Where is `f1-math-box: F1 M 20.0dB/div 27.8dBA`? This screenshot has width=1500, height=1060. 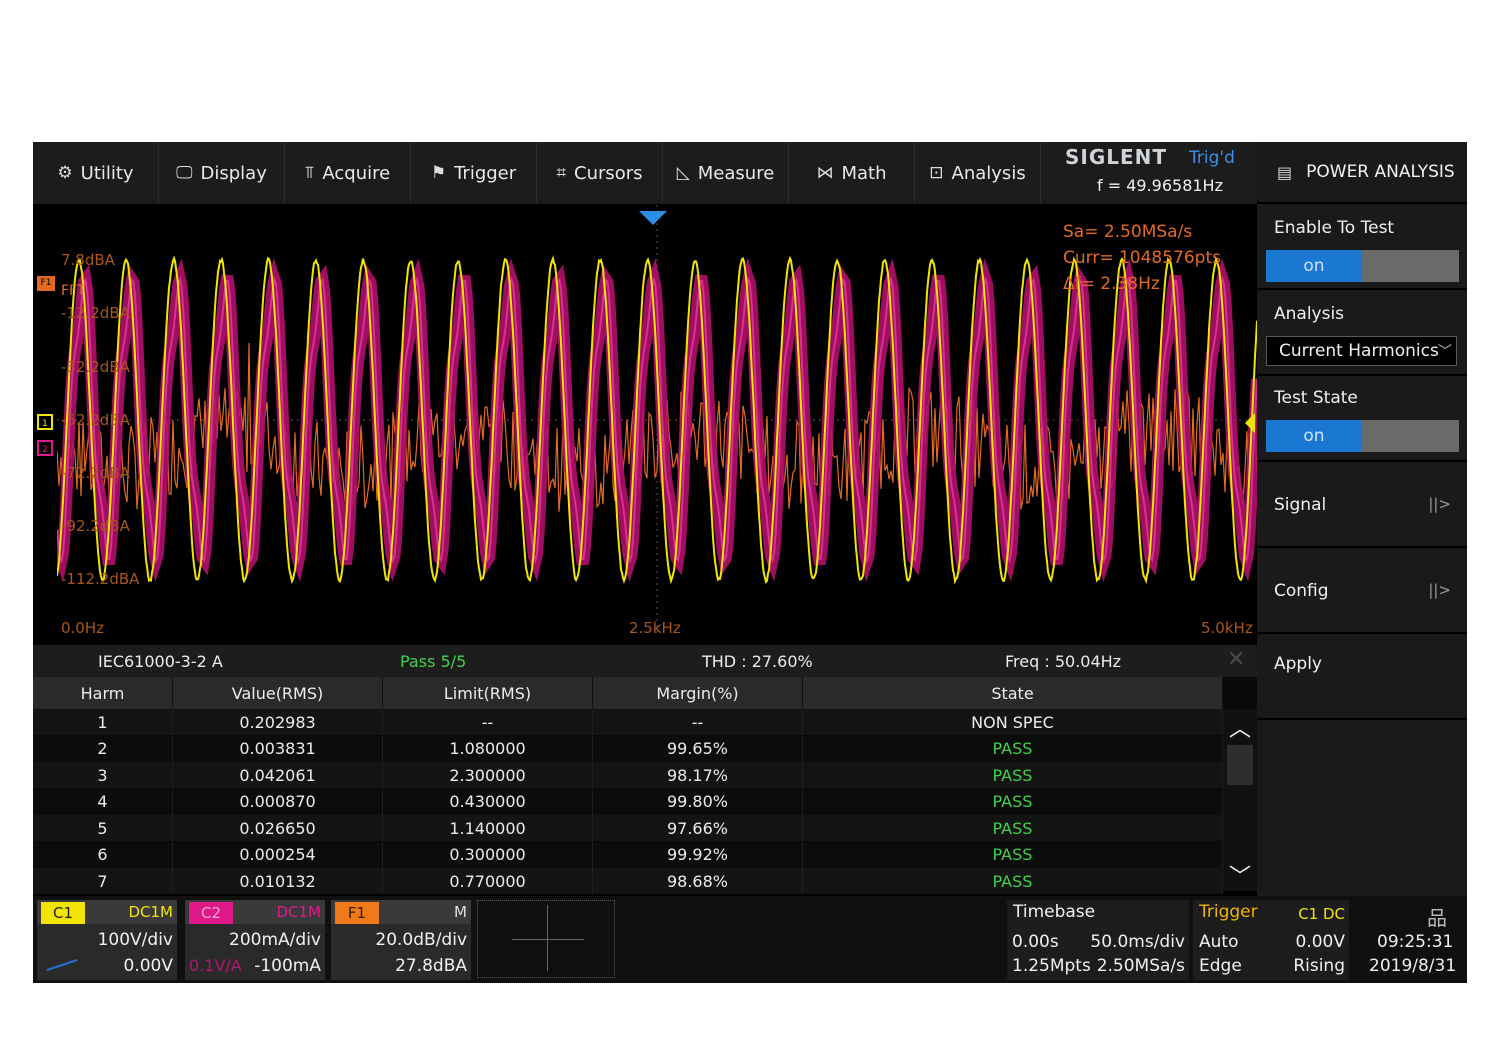
f1-math-box: F1 M 20.0dB/div 27.8dBA is located at coordinates (401, 940).